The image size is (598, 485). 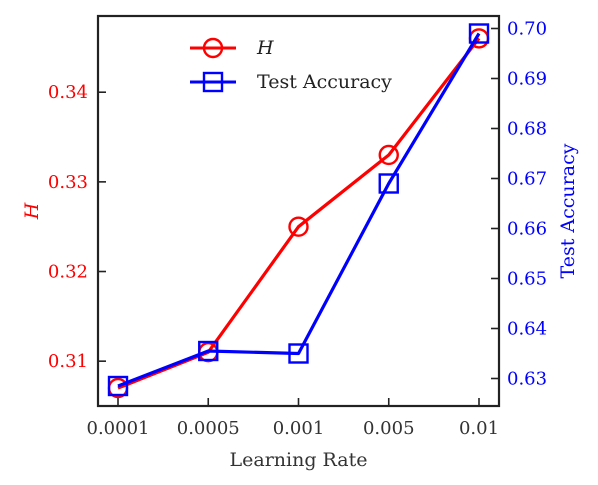 What do you see at coordinates (77, 227) in the screenshot?
I see `left-y-axis: 0.31 0.32 0.33 0.34` at bounding box center [77, 227].